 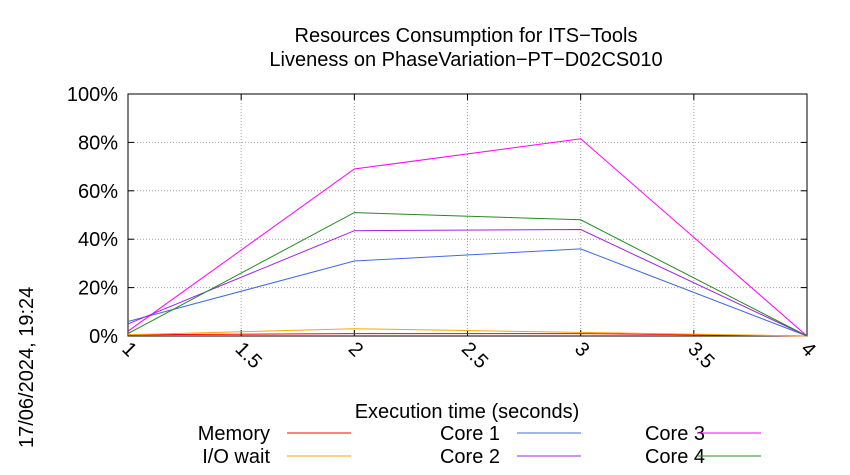 What do you see at coordinates (234, 434) in the screenshot?
I see `legend-label-memory: Memory` at bounding box center [234, 434].